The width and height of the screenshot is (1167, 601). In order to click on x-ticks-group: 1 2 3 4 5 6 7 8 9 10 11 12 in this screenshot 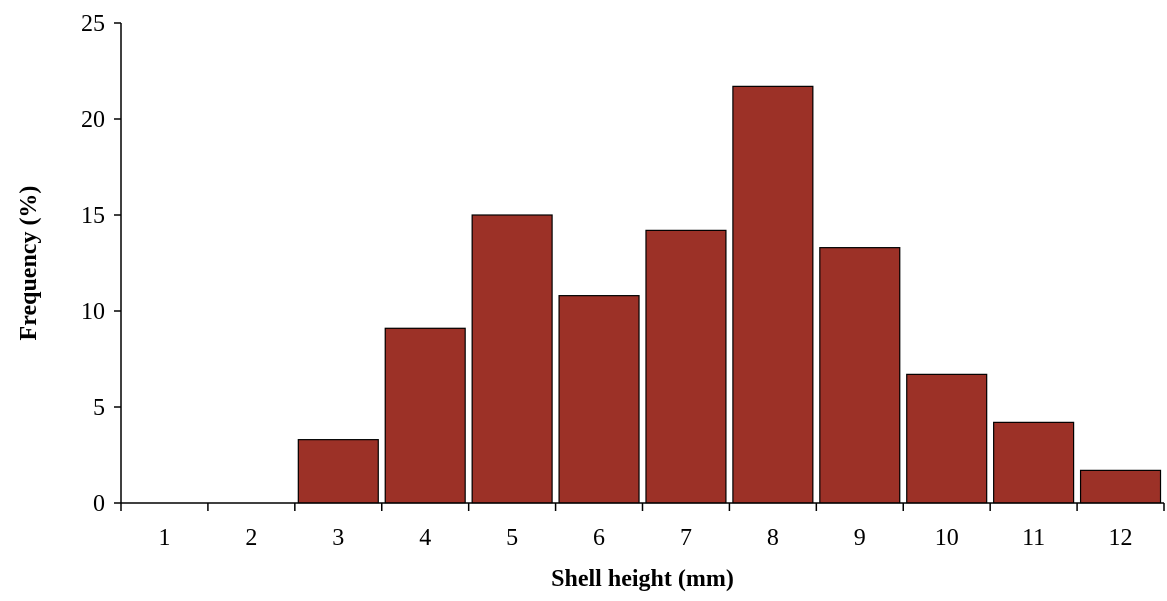, I will do `click(642, 527)`.